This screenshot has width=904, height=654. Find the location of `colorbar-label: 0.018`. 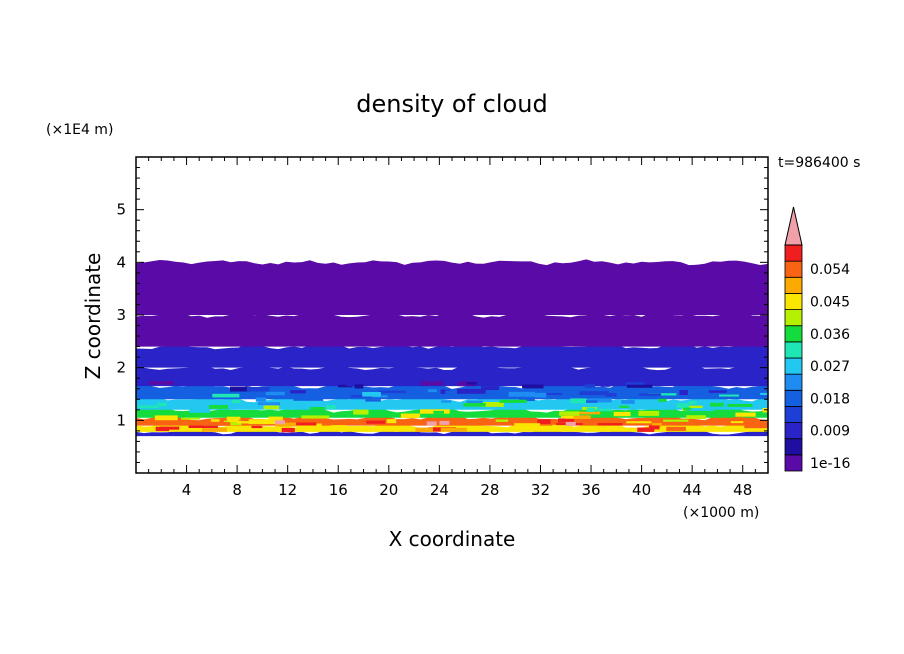

colorbar-label: 0.018 is located at coordinates (830, 399).